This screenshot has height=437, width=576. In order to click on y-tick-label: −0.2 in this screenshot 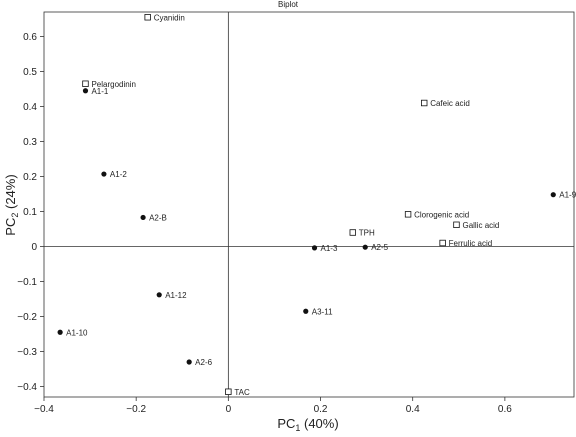, I will do `click(27, 317)`.